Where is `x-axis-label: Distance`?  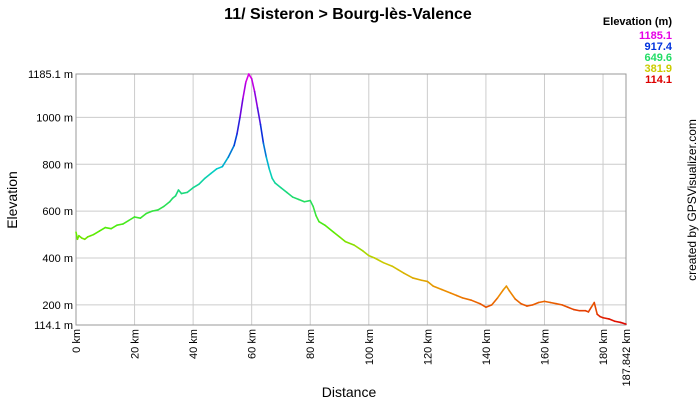 x-axis-label: Distance is located at coordinates (349, 392).